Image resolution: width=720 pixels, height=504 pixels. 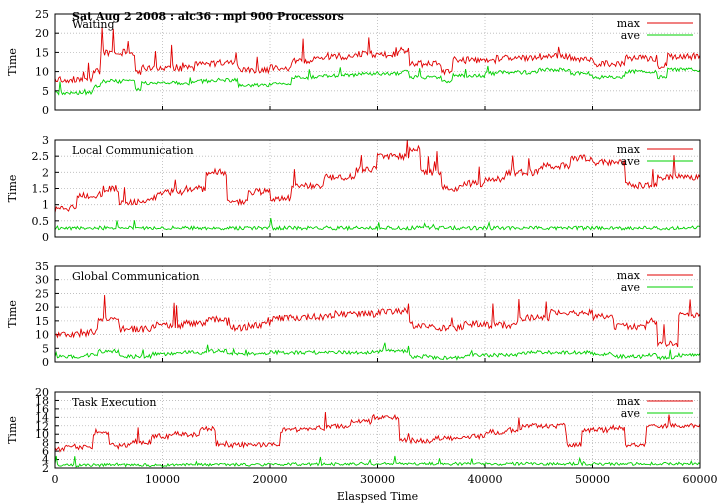 I want to click on x-tick-label: 60000, so click(x=700, y=479).